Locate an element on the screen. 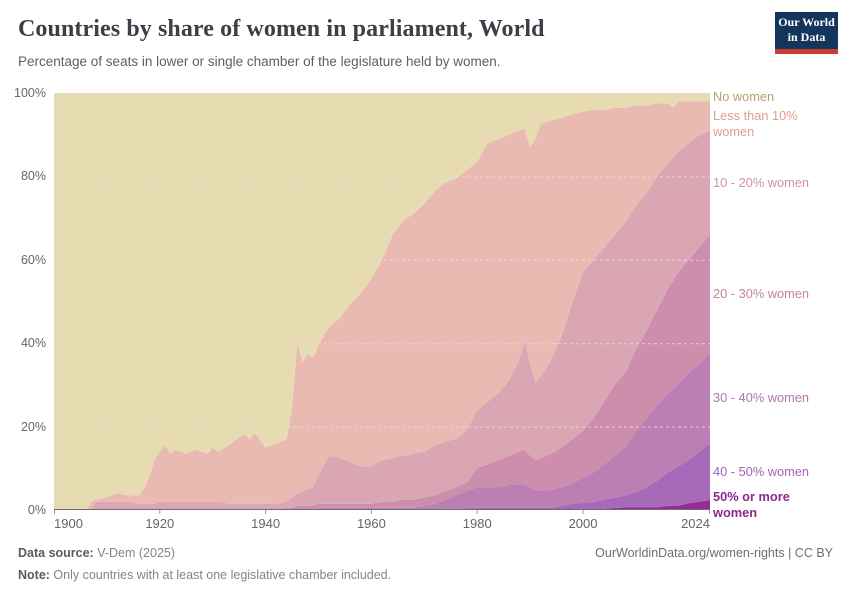  source-value: V-Dem (2025) is located at coordinates (134, 553).